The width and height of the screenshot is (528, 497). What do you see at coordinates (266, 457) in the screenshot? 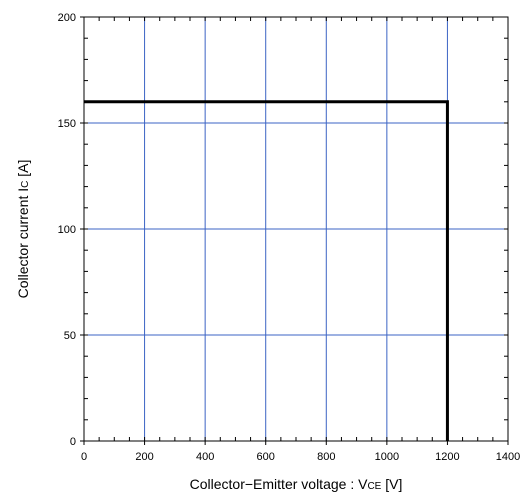
I see `x-tick-label: 600` at bounding box center [266, 457].